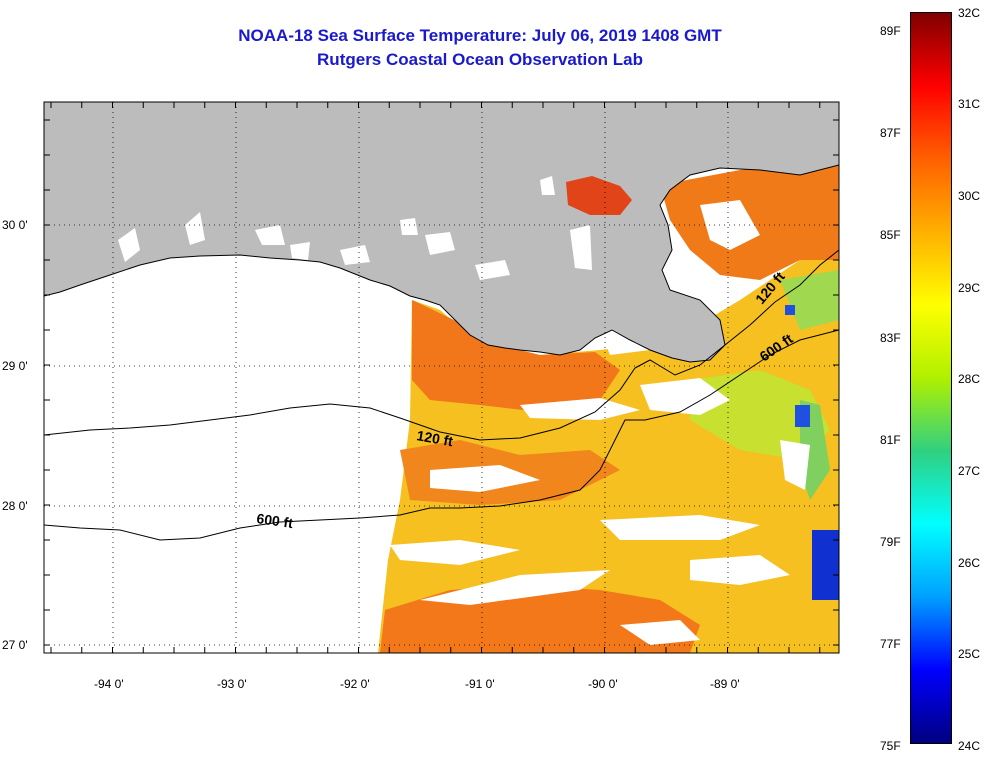  Describe the element at coordinates (890, 133) in the screenshot. I see `colorbar-f-label: 87F` at that location.